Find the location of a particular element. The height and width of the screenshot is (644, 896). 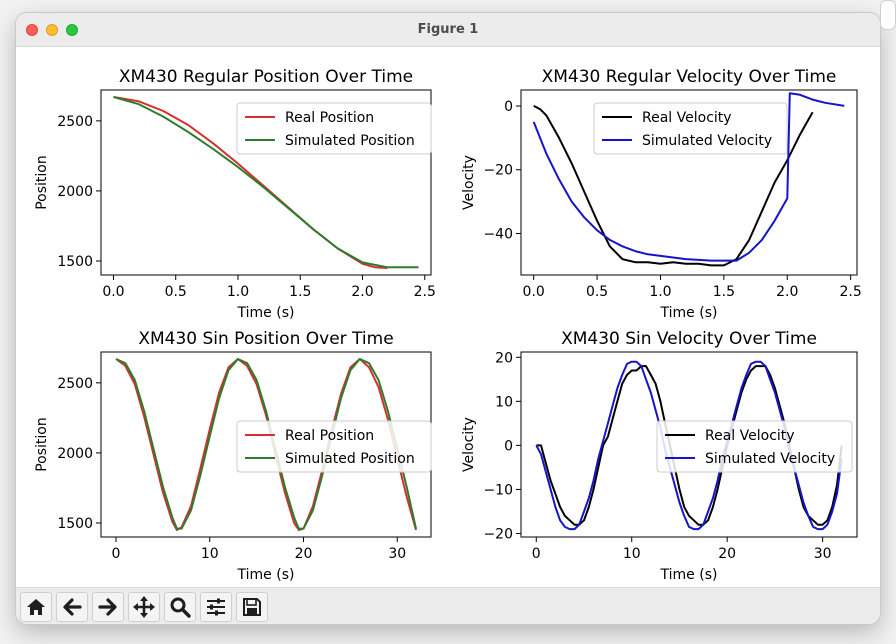

y-tick-label: 10 is located at coordinates (504, 402).